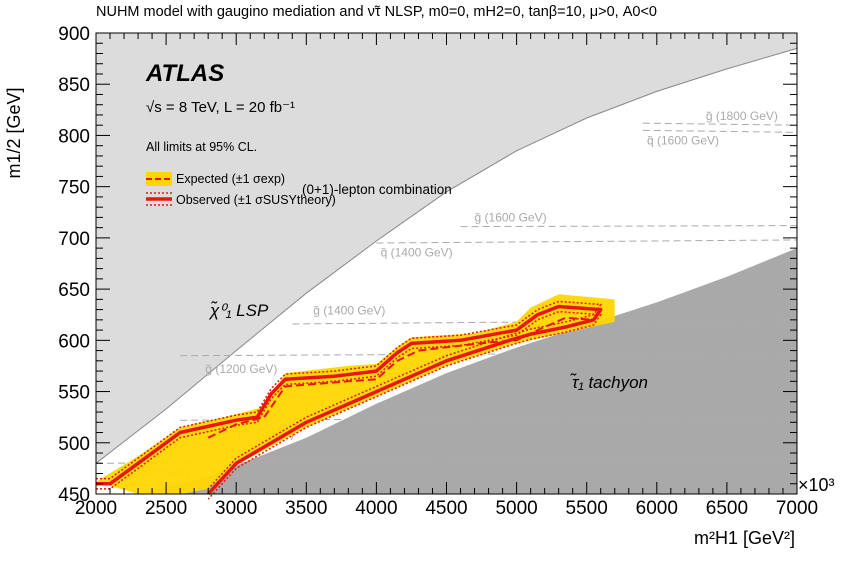  I want to click on mass-contour-label: q̃ (1400 GeV), so click(417, 252).